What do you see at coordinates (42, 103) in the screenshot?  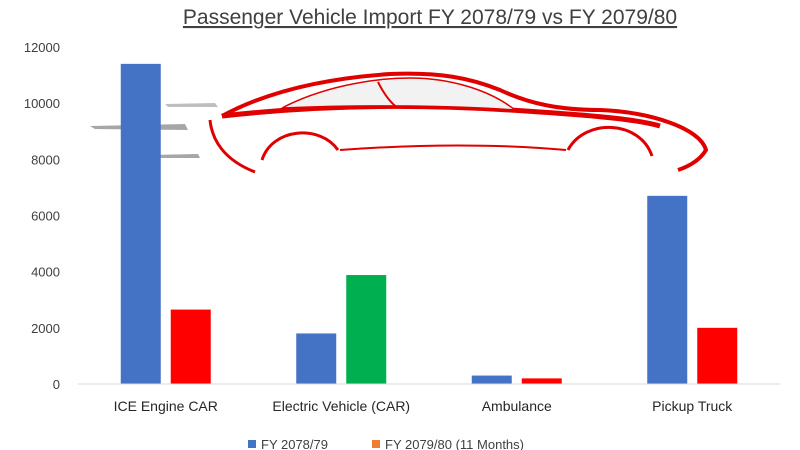 I see `y-tick-label: 10000` at bounding box center [42, 103].